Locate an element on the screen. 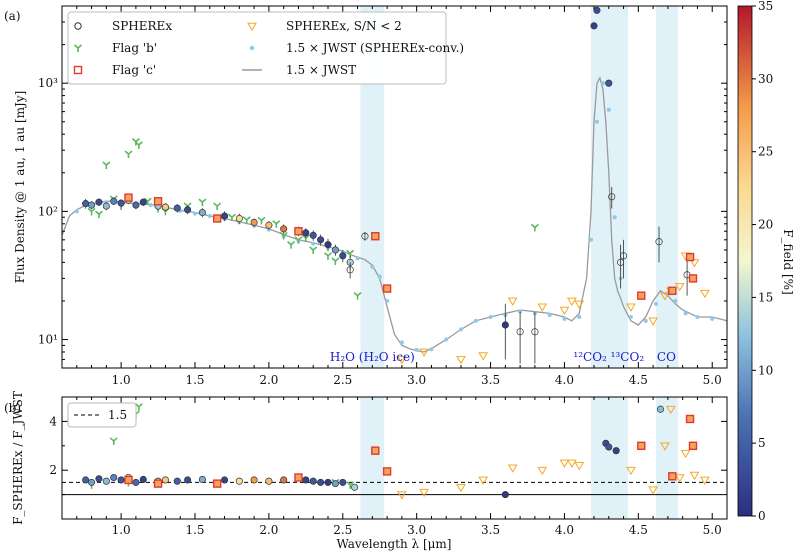  flag-b-point-1-arm-l is located at coordinates (97, 212).